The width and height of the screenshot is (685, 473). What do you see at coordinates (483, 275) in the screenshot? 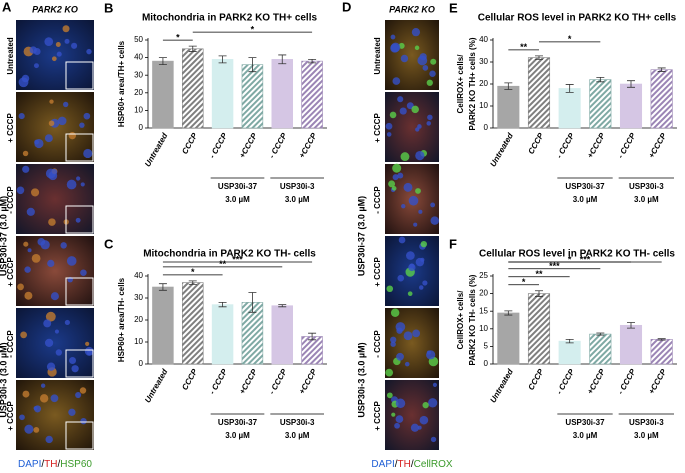
I see `y-tick-label: 25` at bounding box center [483, 275].